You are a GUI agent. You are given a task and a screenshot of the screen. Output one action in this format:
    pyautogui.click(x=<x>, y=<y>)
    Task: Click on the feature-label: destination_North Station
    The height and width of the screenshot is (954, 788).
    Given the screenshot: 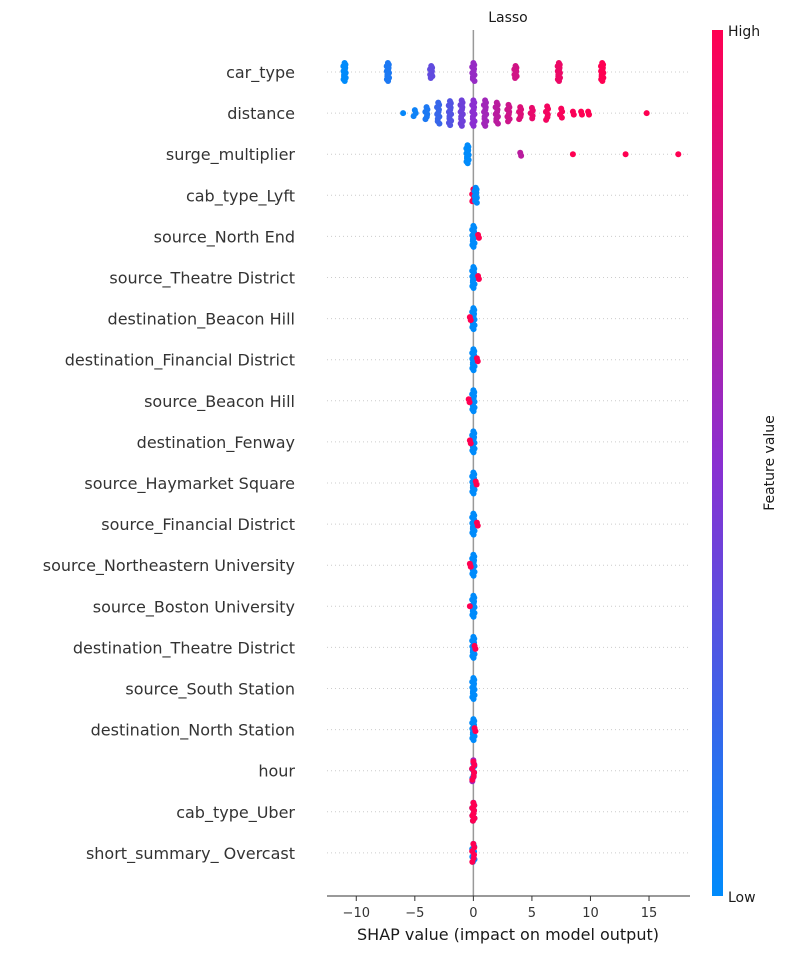 What is the action you would take?
    pyautogui.click(x=193, y=731)
    